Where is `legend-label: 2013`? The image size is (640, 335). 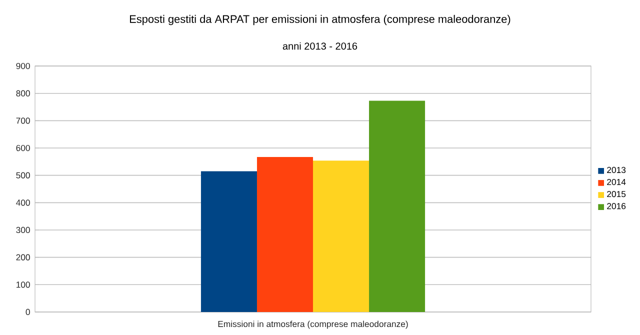
legend-label: 2013 is located at coordinates (616, 170).